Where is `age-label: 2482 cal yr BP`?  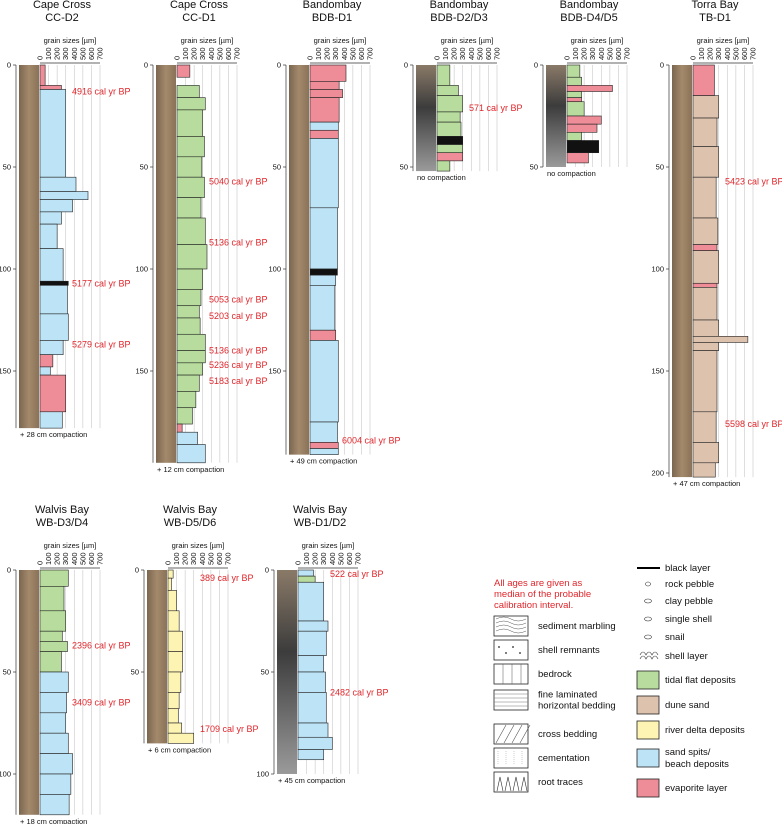
age-label: 2482 cal yr BP is located at coordinates (359, 692).